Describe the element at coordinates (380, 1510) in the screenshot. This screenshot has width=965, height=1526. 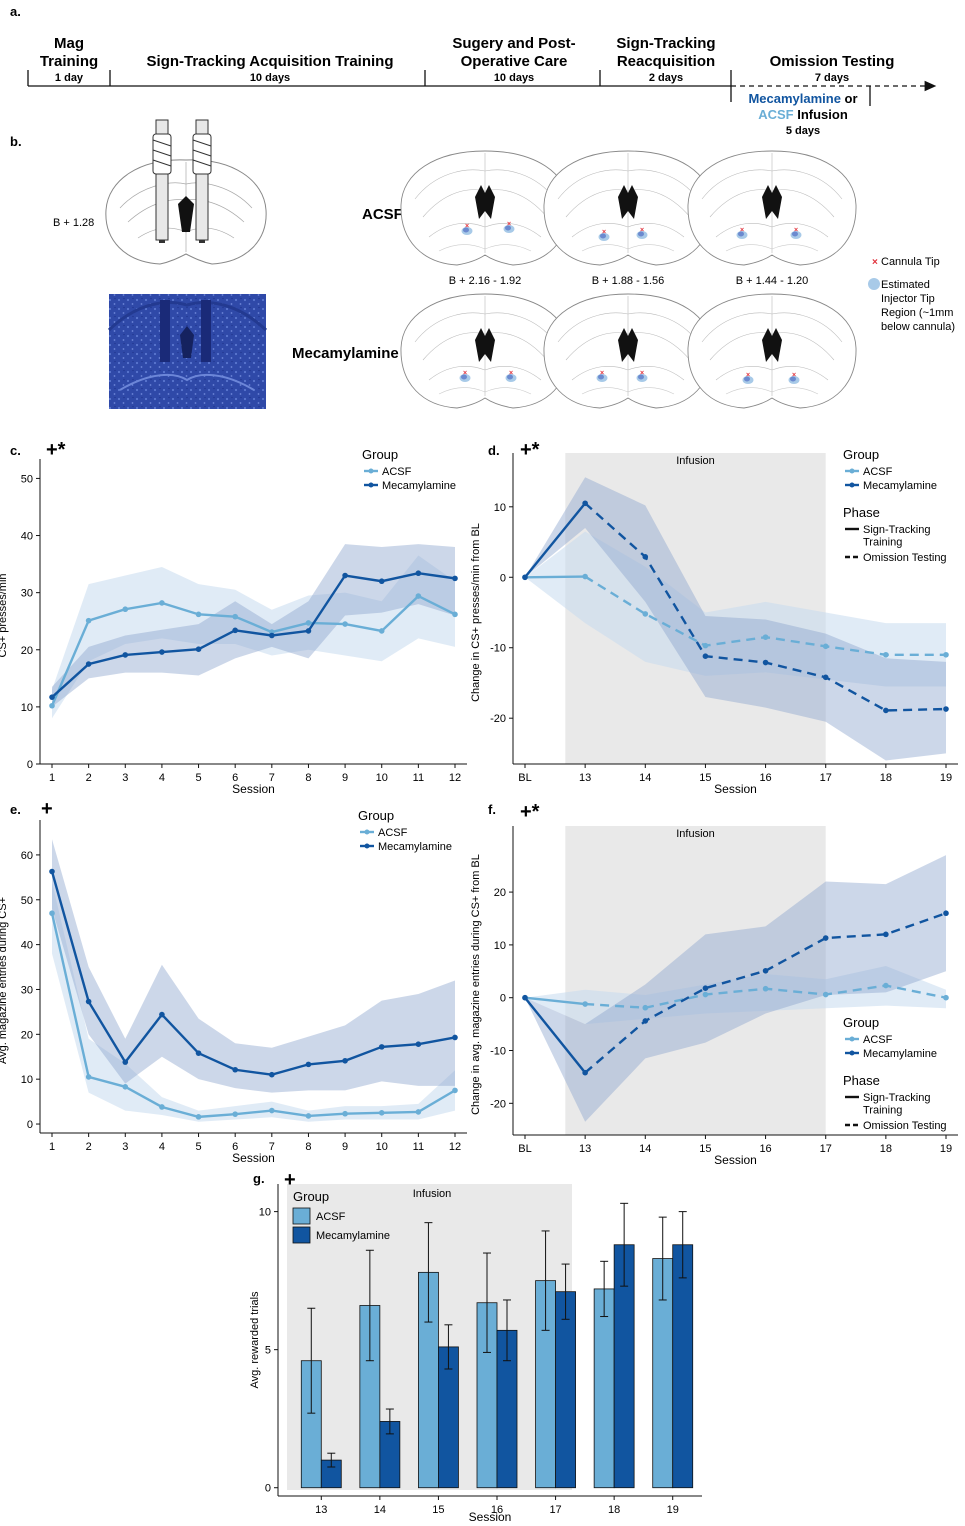
I see `x-tick-label: 14` at that location.